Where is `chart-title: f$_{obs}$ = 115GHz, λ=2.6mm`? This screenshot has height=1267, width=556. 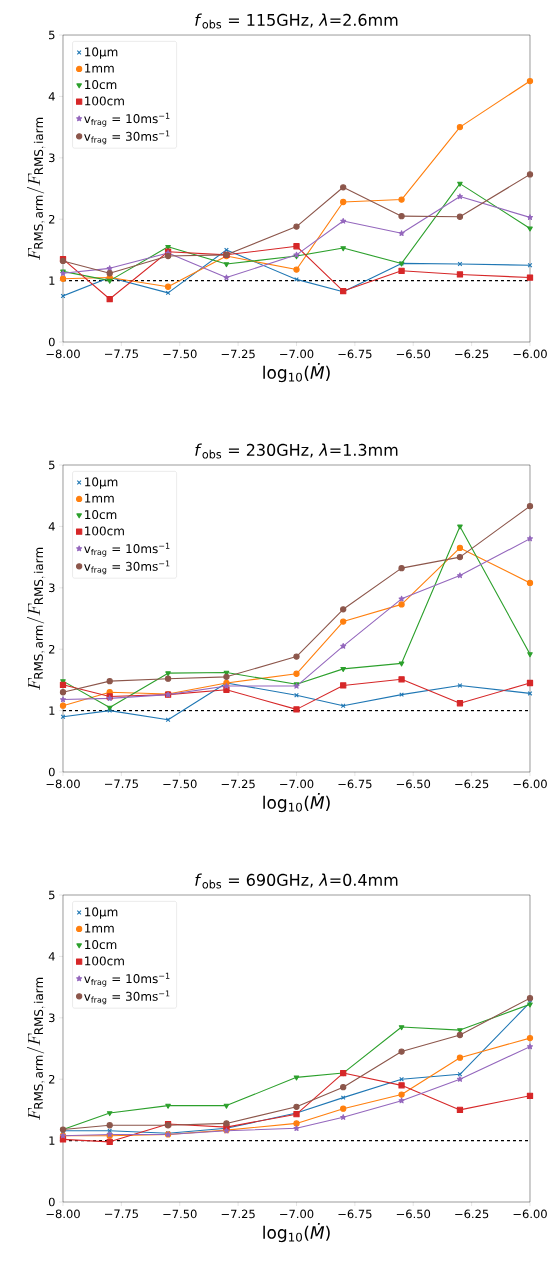
chart-title: f$_{obs}$ = 115GHz, λ=2.6mm is located at coordinates (296, 21).